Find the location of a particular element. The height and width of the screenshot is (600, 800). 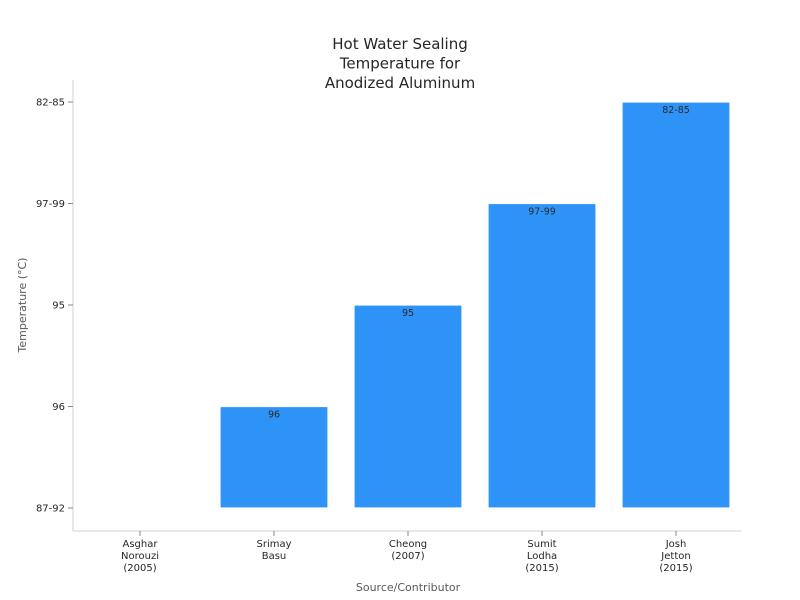

x-tick-label: (2005) is located at coordinates (139, 568).